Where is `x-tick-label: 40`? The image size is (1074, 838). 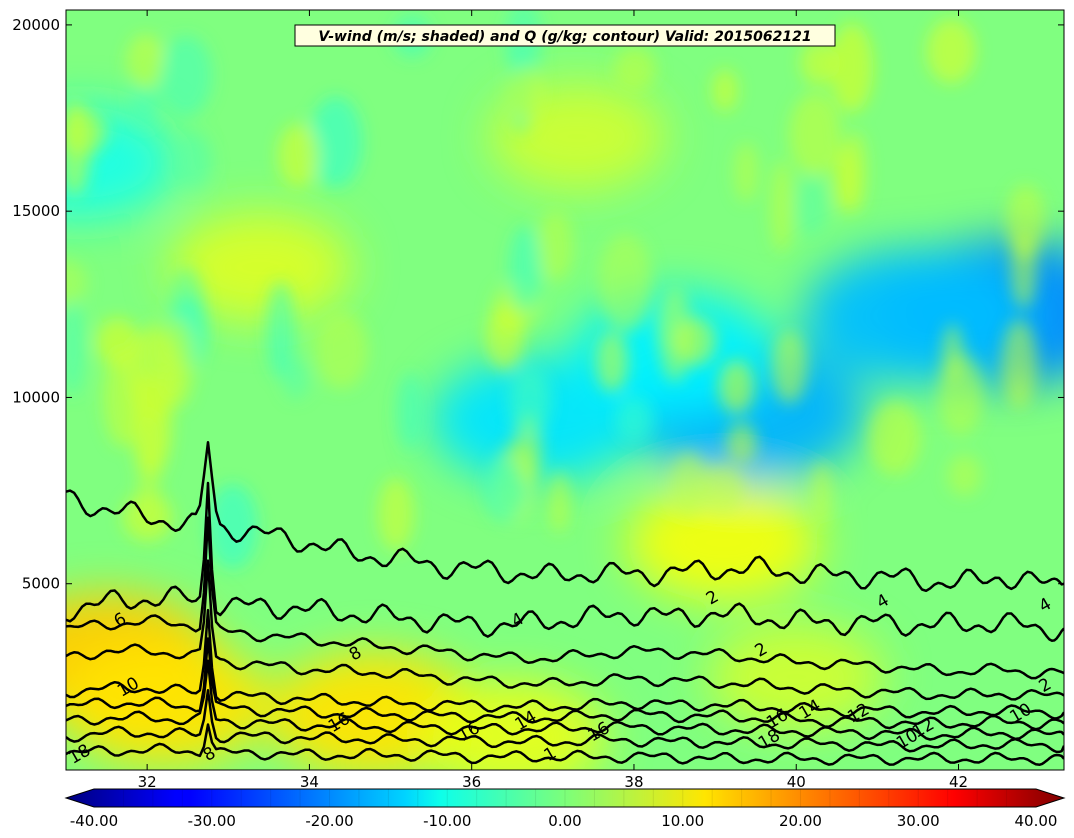
x-tick-label: 40 is located at coordinates (796, 782).